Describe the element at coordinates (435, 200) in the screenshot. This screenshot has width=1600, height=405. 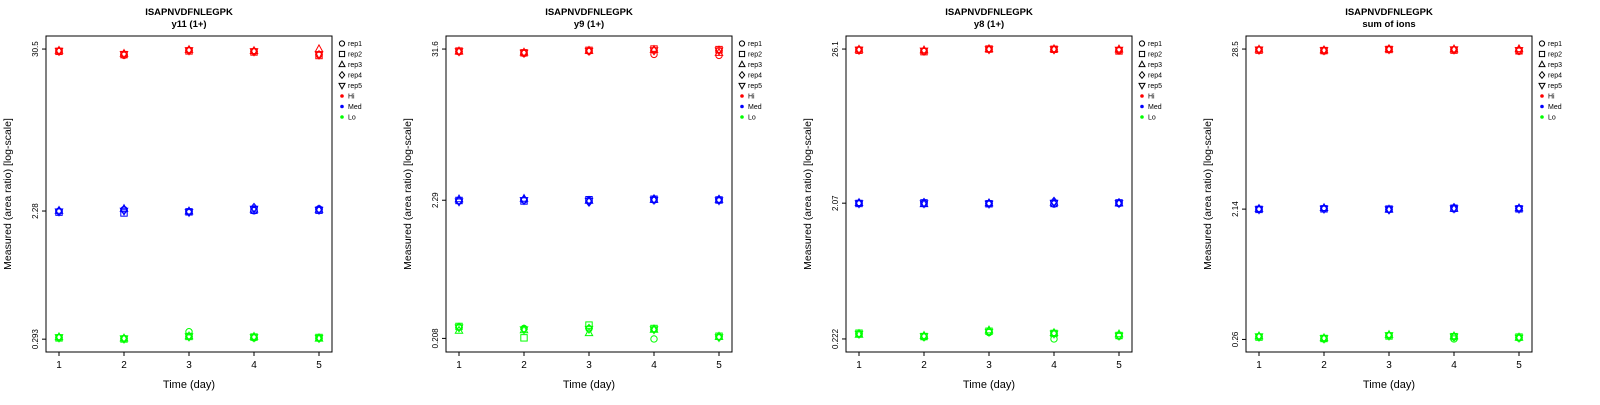
I see `y-tick-label: 2.29` at that location.